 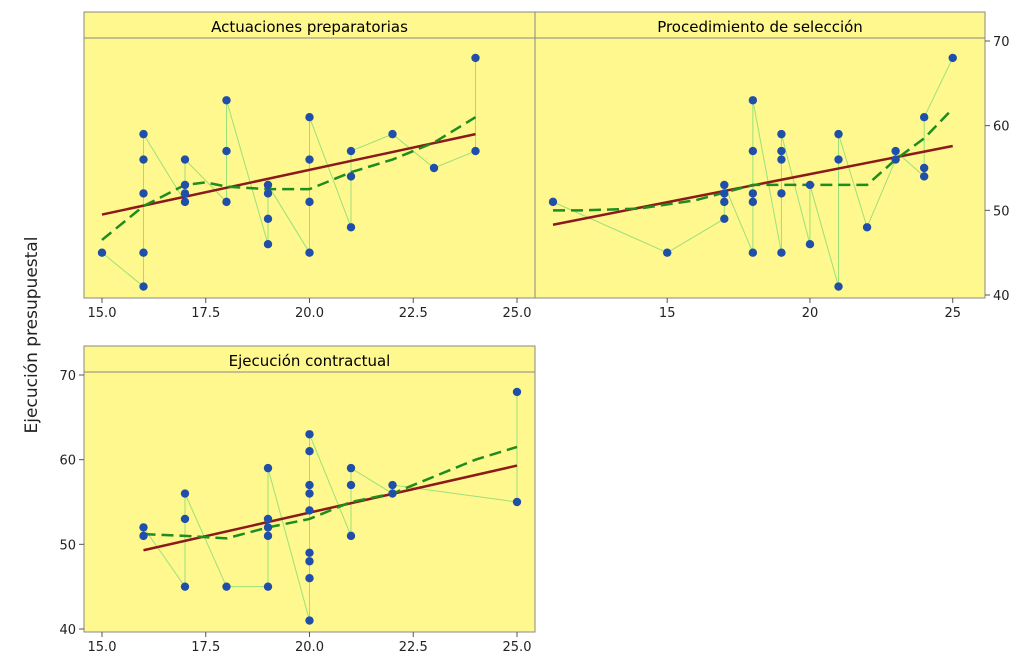 What do you see at coordinates (1001, 42) in the screenshot?
I see `y-tick-label: 70` at bounding box center [1001, 42].